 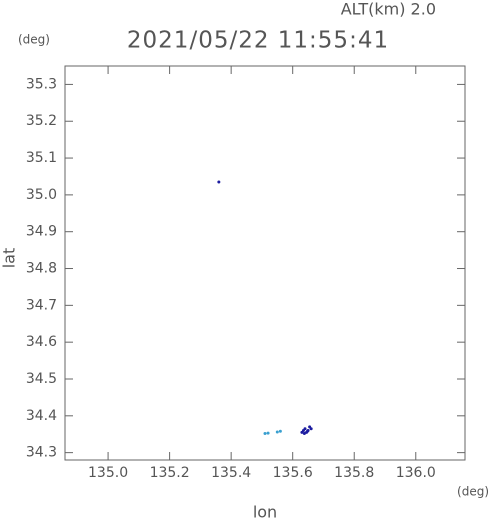 I want to click on y-tick-label: 35.2, so click(x=41, y=121).